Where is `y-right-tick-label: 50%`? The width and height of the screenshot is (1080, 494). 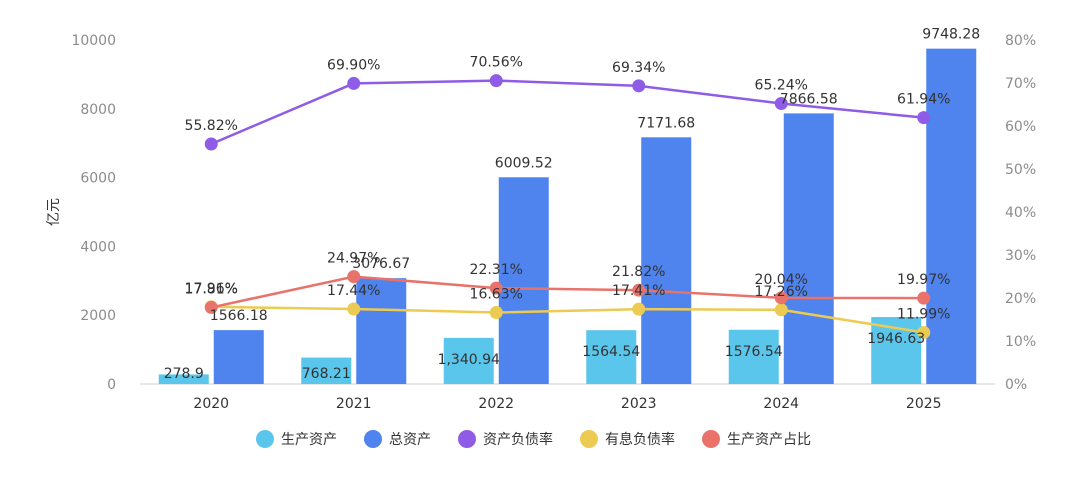 y-right-tick-label: 50% is located at coordinates (1020, 170).